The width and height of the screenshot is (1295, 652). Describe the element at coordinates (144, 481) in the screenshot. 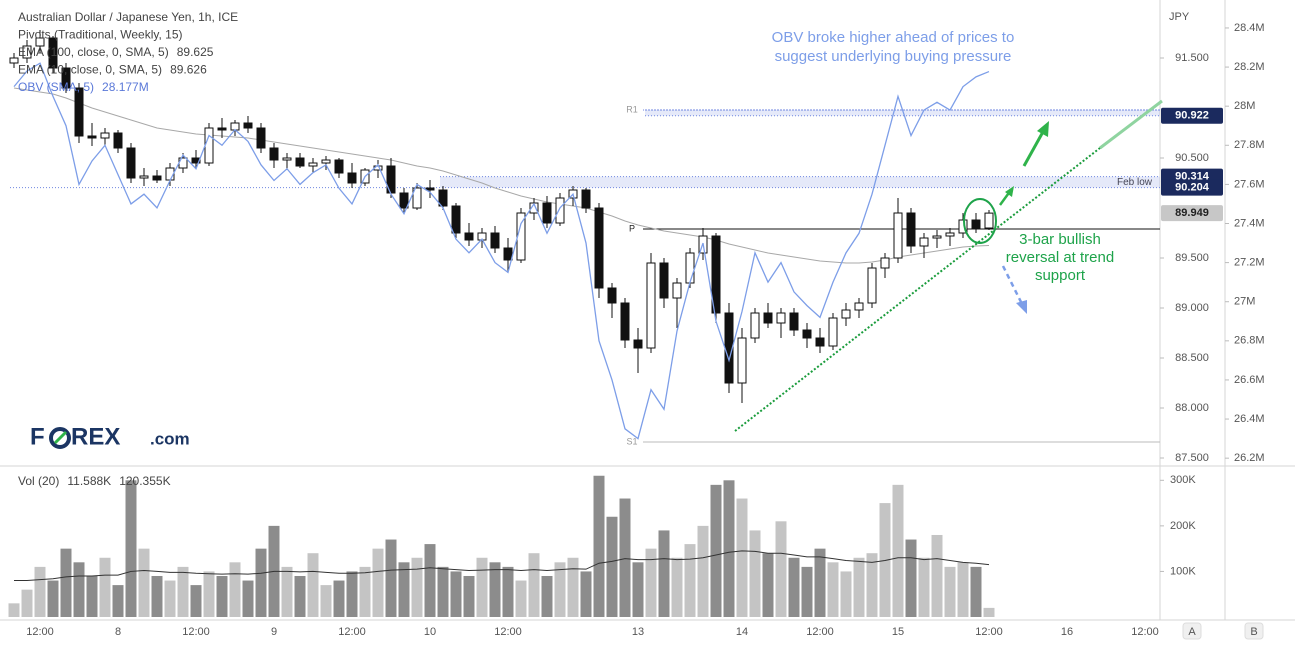

I see `volume-legend-value: 120.355K` at that location.